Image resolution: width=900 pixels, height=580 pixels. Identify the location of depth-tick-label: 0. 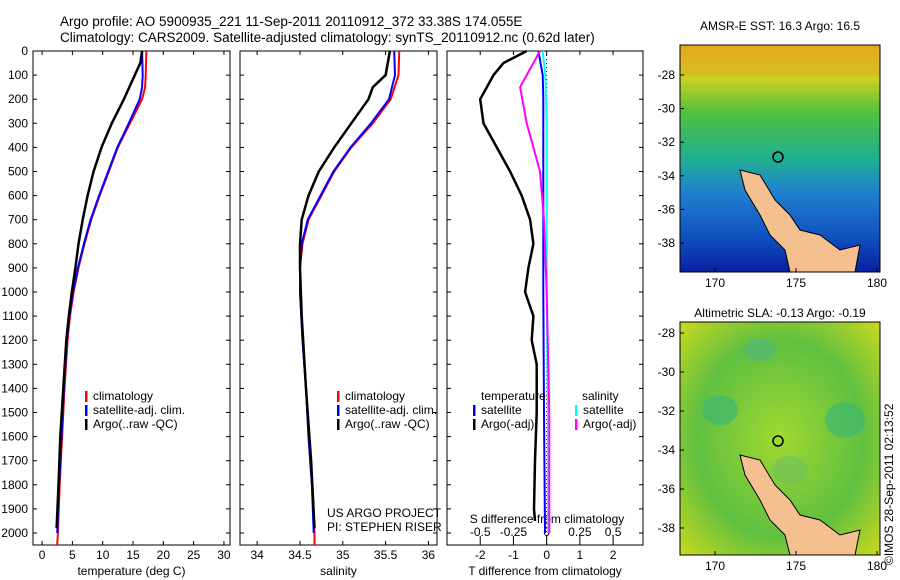
(24, 51).